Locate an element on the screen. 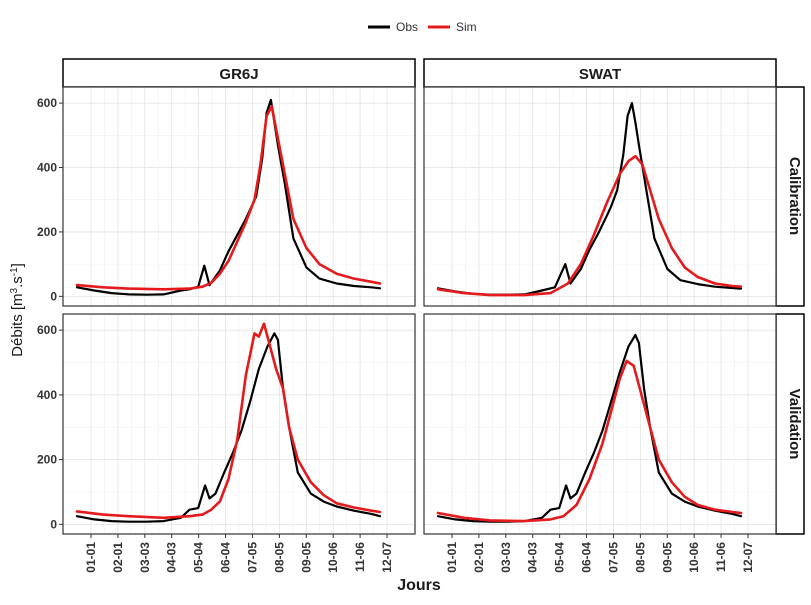 The width and height of the screenshot is (811, 605). x-axis-title: Jours is located at coordinates (419, 585).